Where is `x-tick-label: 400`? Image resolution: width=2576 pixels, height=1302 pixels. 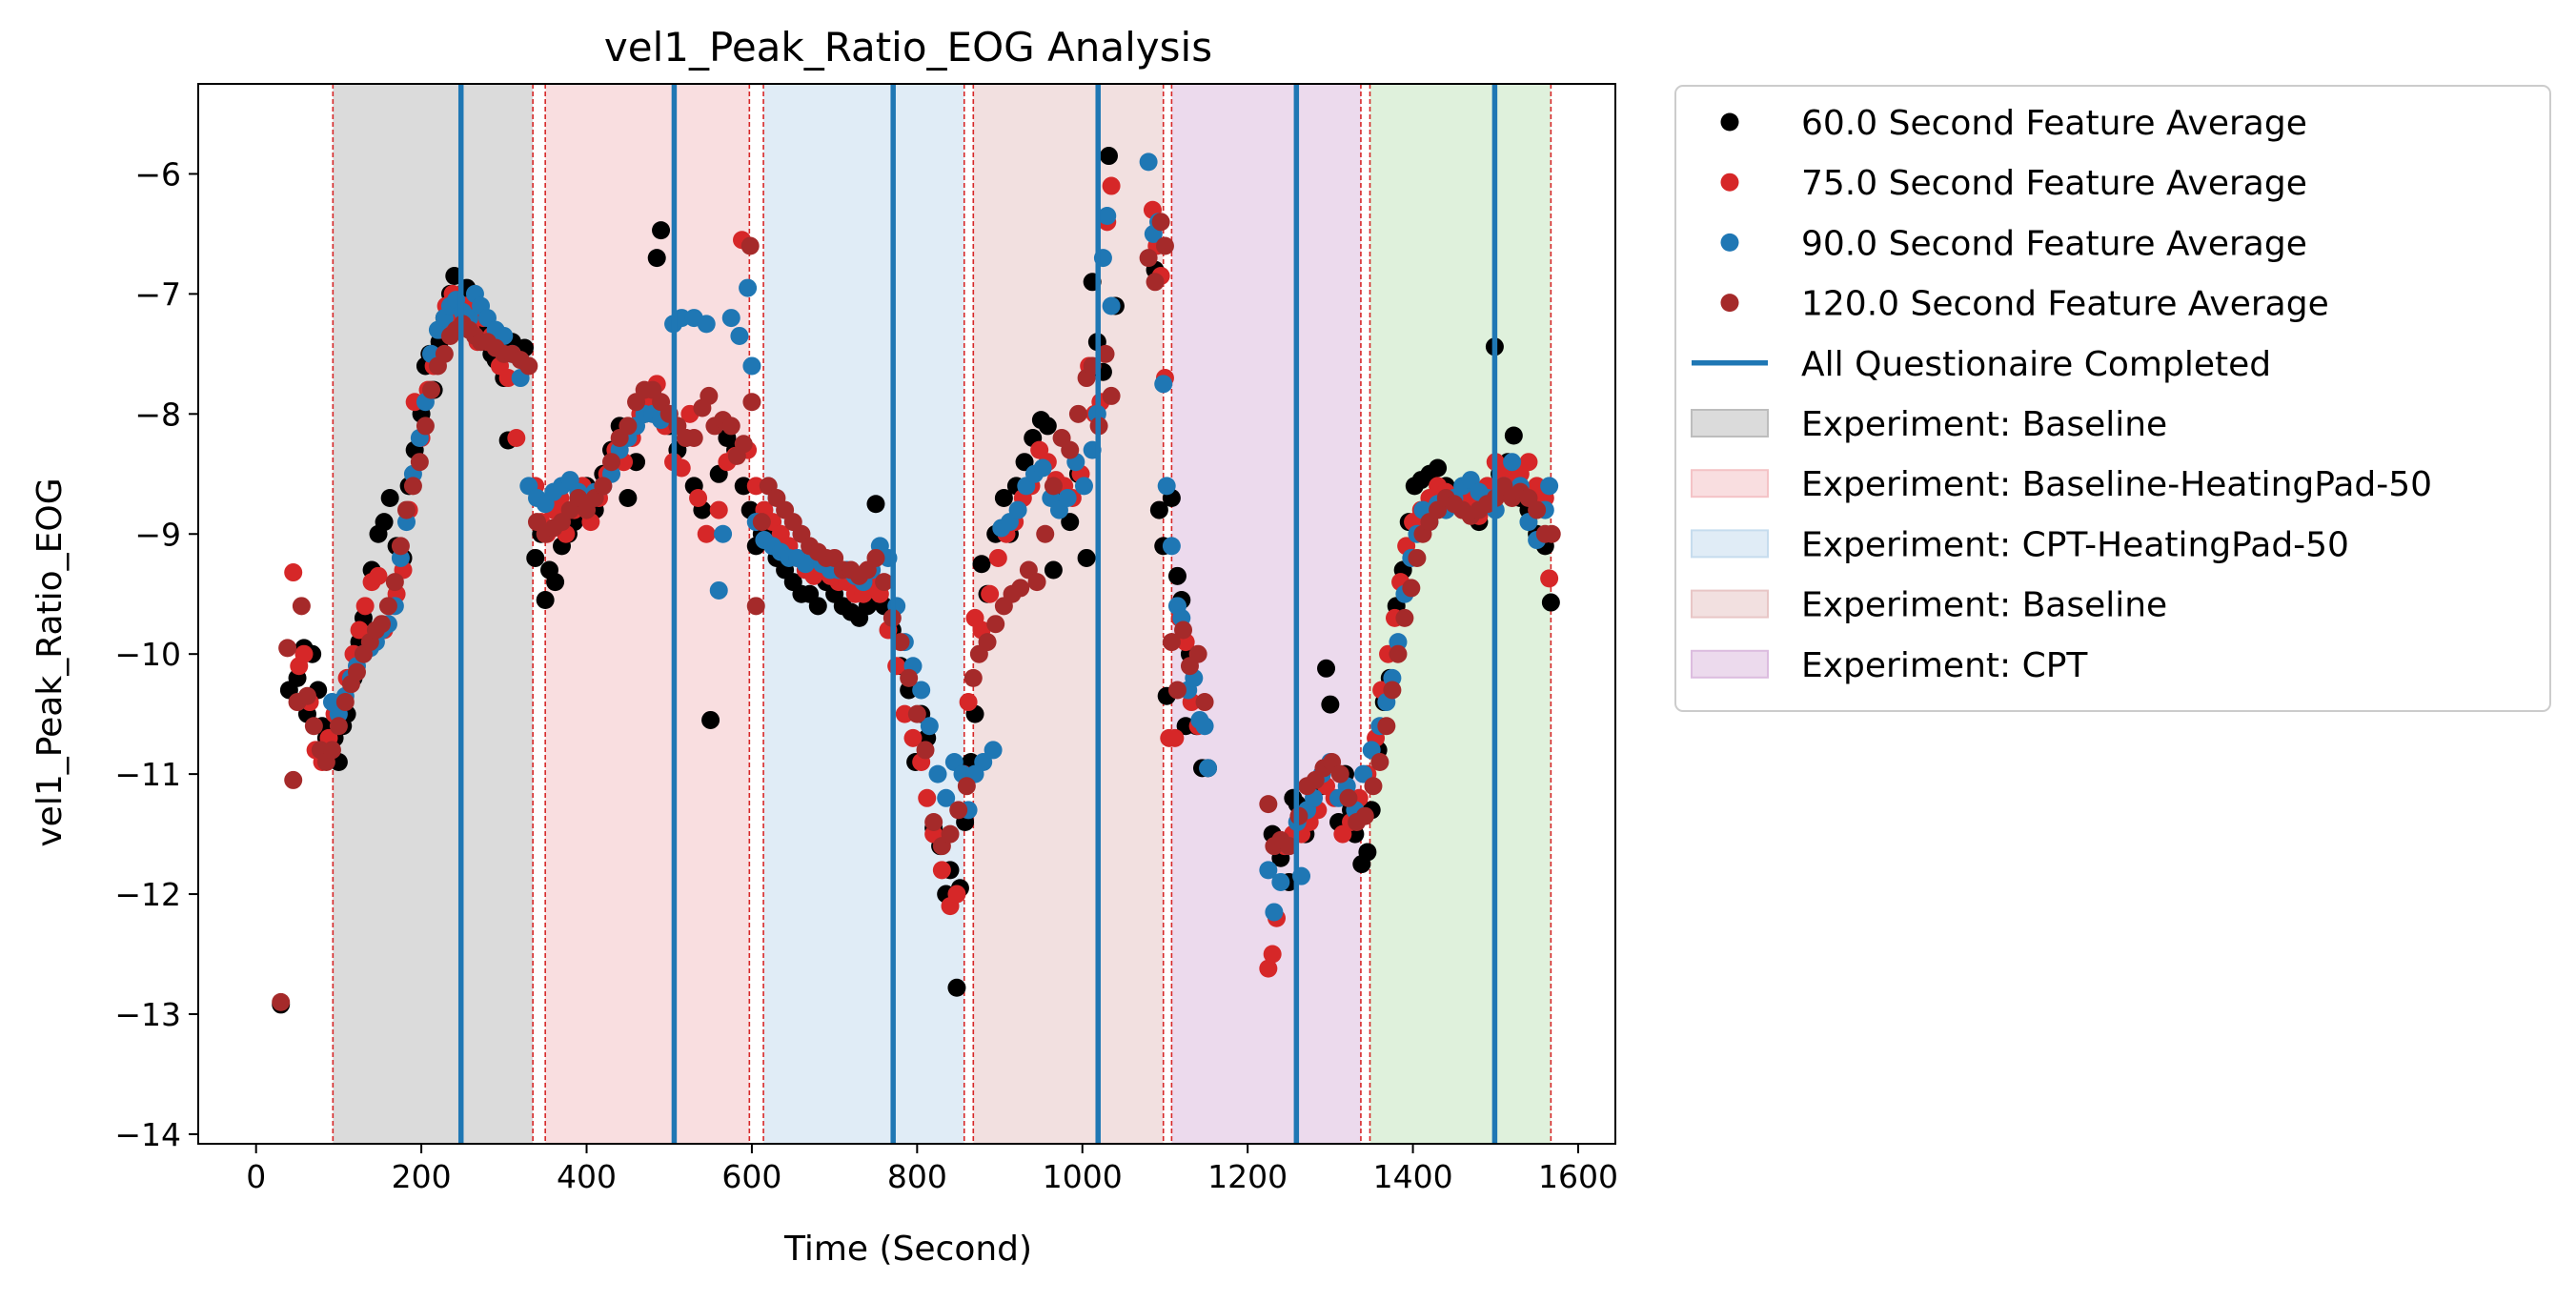
x-tick-label: 400 is located at coordinates (587, 1176).